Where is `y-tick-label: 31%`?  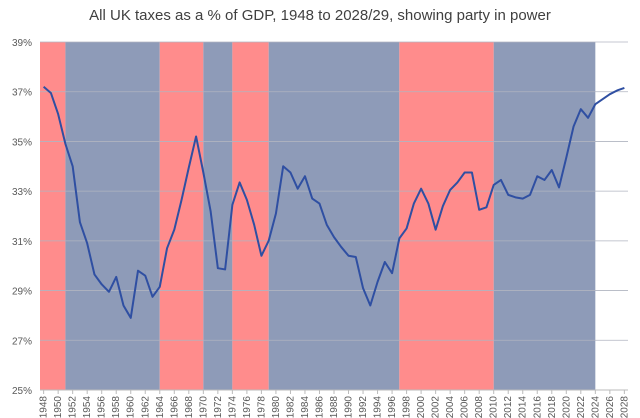 y-tick-label: 31% is located at coordinates (22, 242).